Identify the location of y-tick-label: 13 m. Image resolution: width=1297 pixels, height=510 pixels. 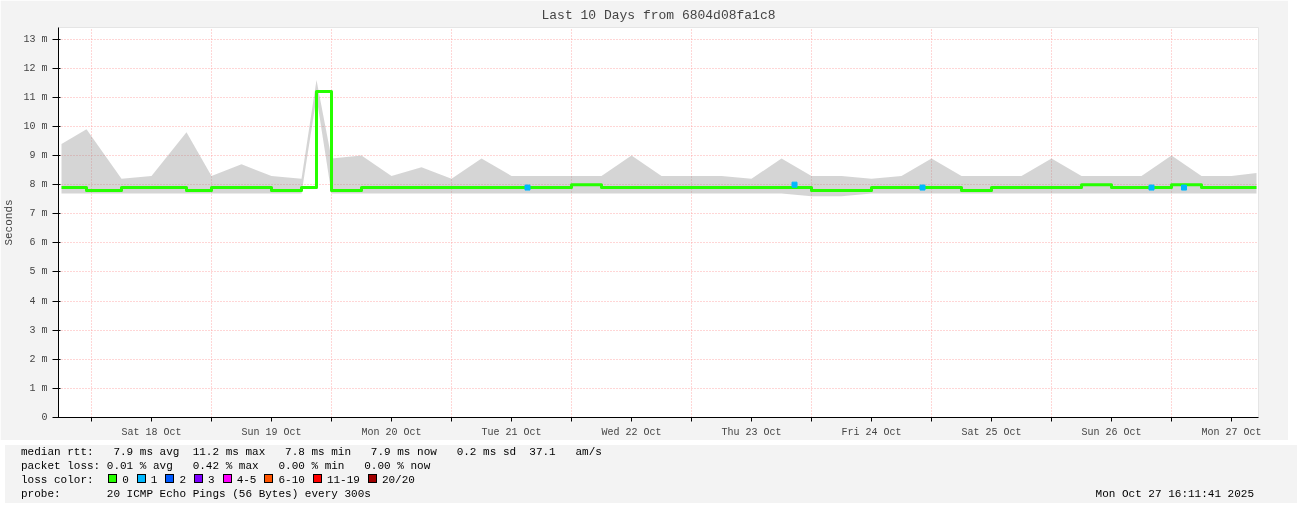
(35, 39).